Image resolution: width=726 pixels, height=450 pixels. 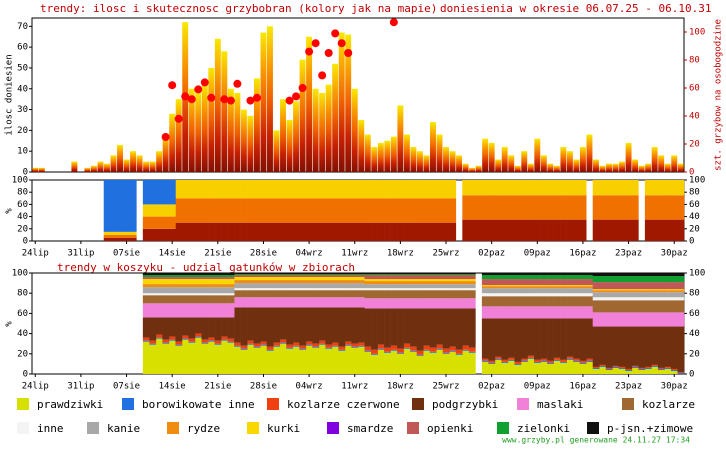 I want to click on y-tick-label: 0, so click(x=691, y=375).